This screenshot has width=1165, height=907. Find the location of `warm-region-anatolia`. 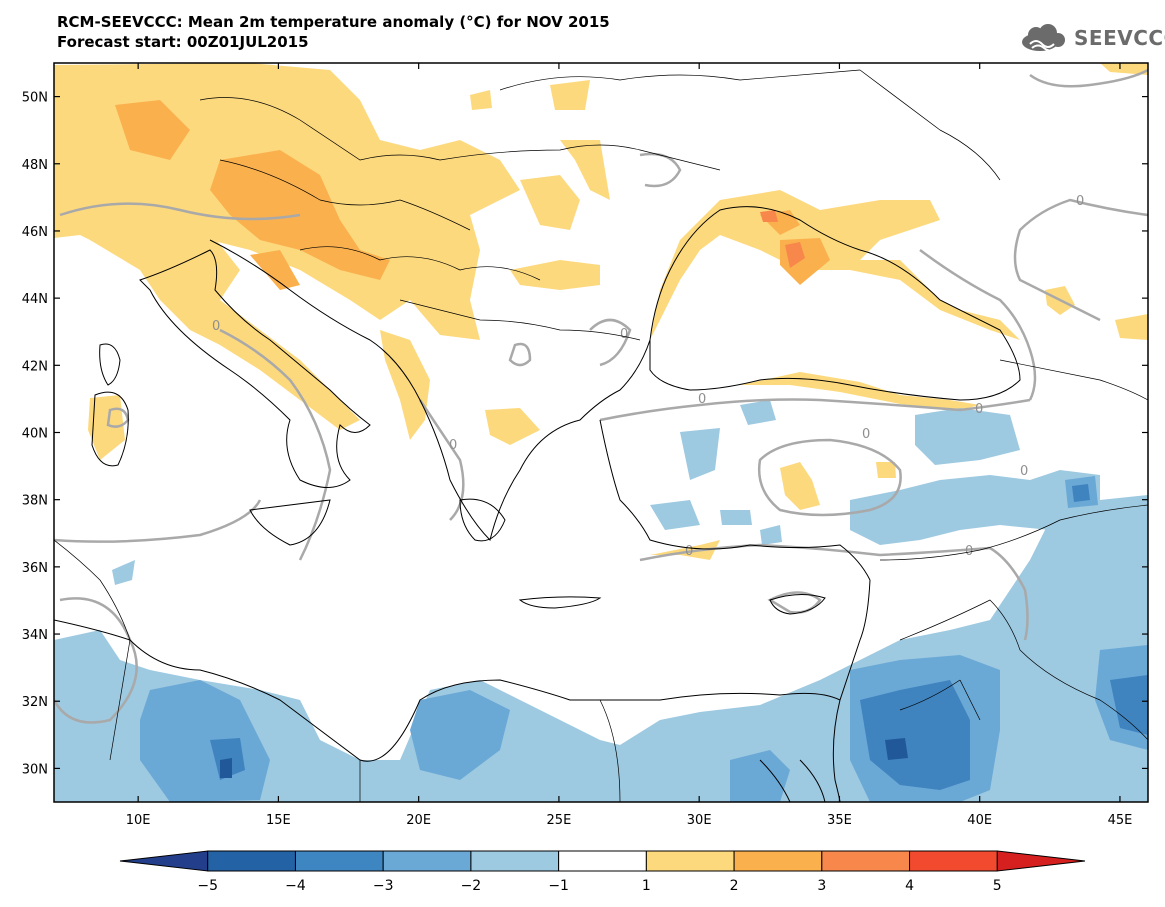

warm-region-anatolia is located at coordinates (800, 486).